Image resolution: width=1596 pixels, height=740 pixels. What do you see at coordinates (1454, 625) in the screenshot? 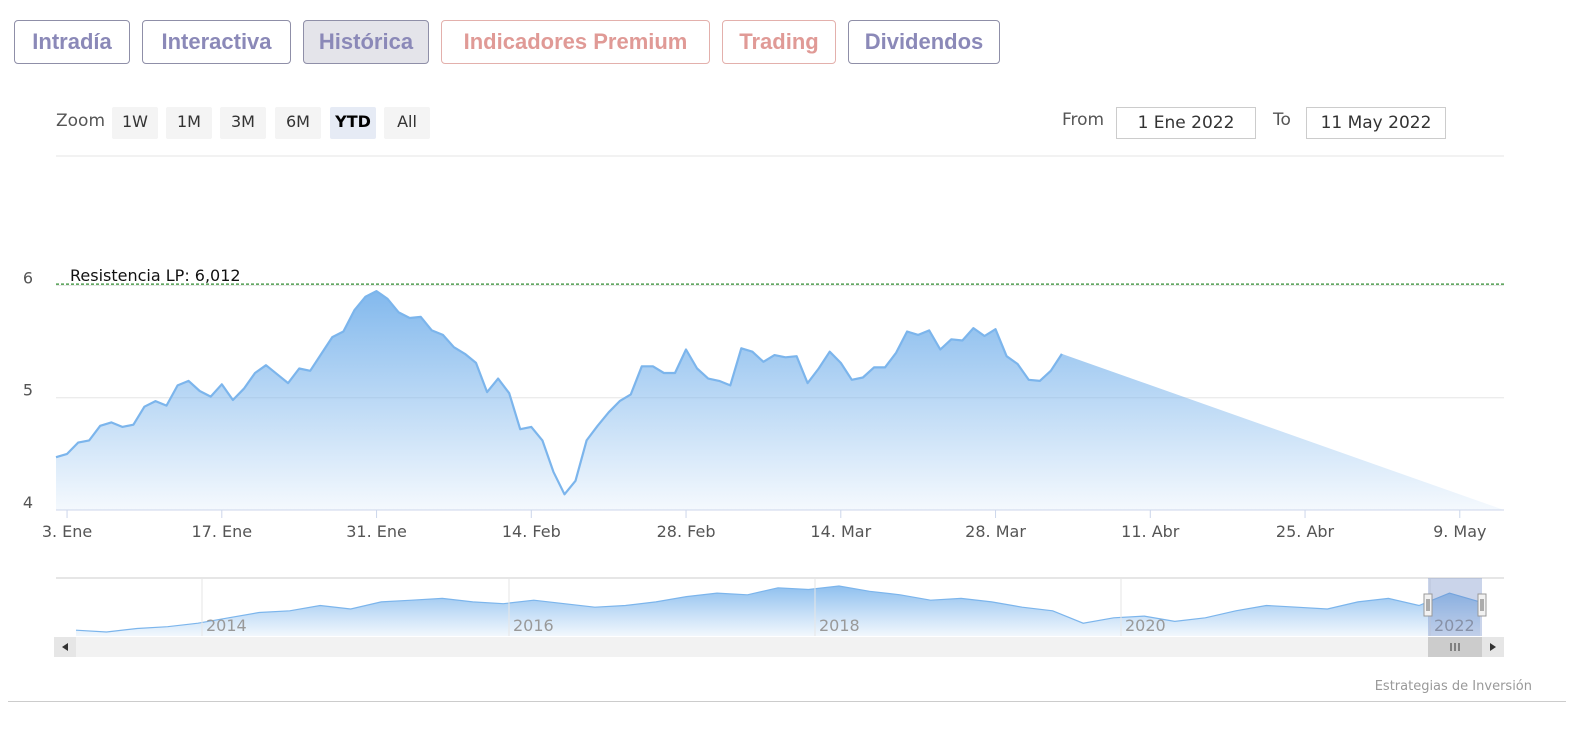
I see `navigator-year-label: 2022` at bounding box center [1454, 625].